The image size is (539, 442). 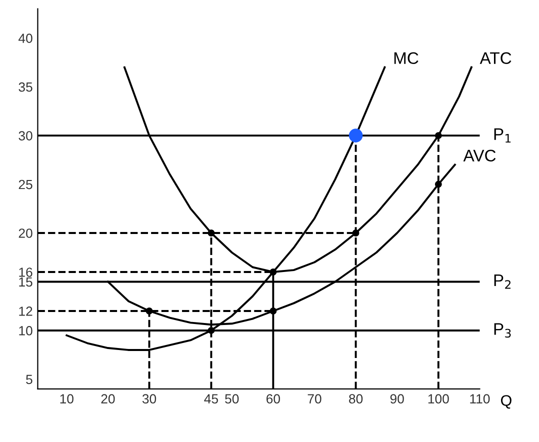 I want to click on ref-line-label: P$_{3}$, so click(x=502, y=330).